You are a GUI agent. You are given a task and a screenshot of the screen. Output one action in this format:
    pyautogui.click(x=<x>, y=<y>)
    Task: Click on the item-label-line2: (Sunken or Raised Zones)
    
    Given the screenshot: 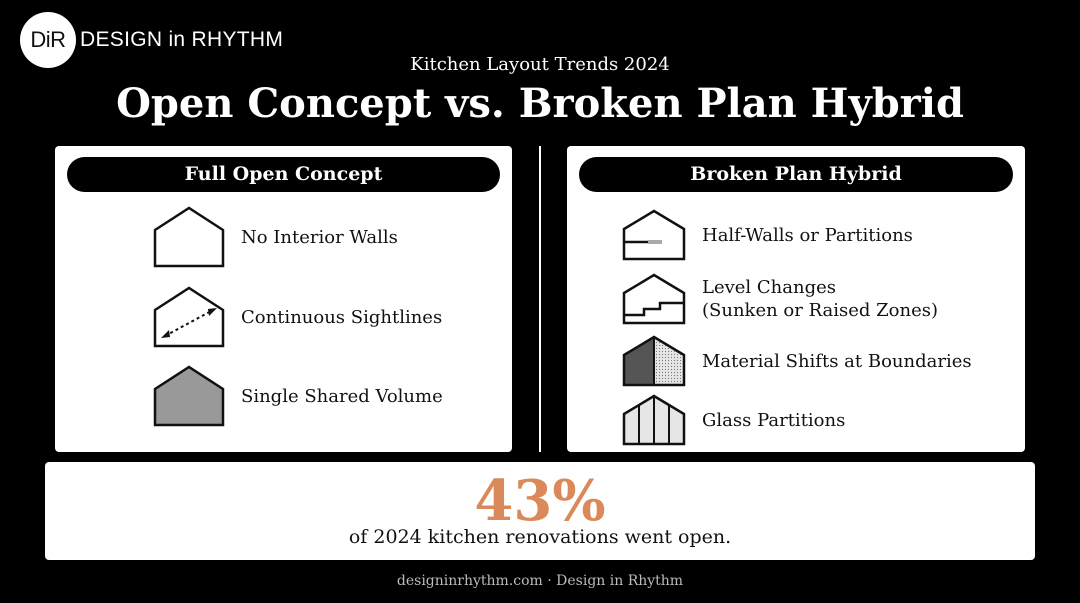 What is the action you would take?
    pyautogui.click(x=820, y=310)
    